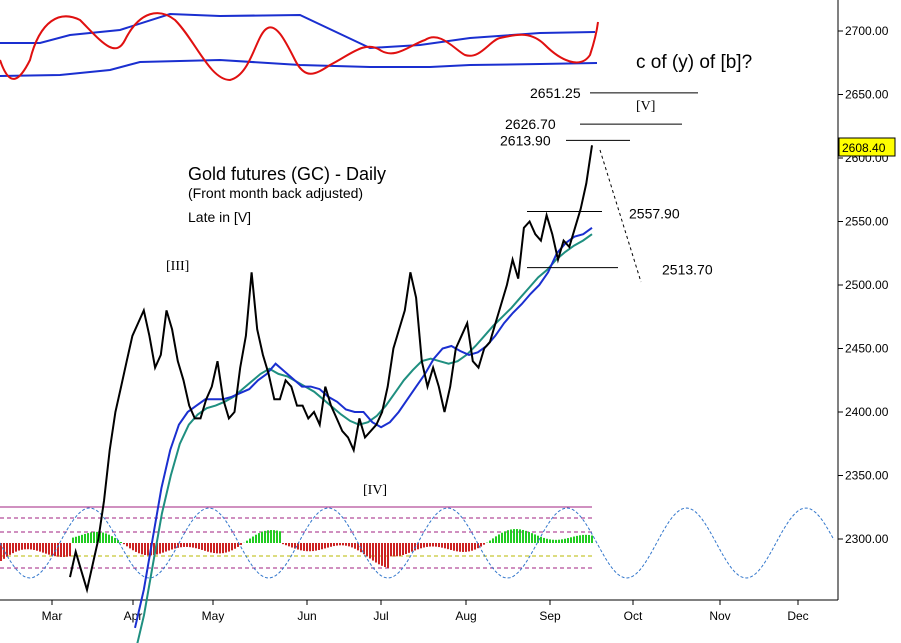 The image size is (901, 643). I want to click on chart-note: Late in [V], so click(219, 217).